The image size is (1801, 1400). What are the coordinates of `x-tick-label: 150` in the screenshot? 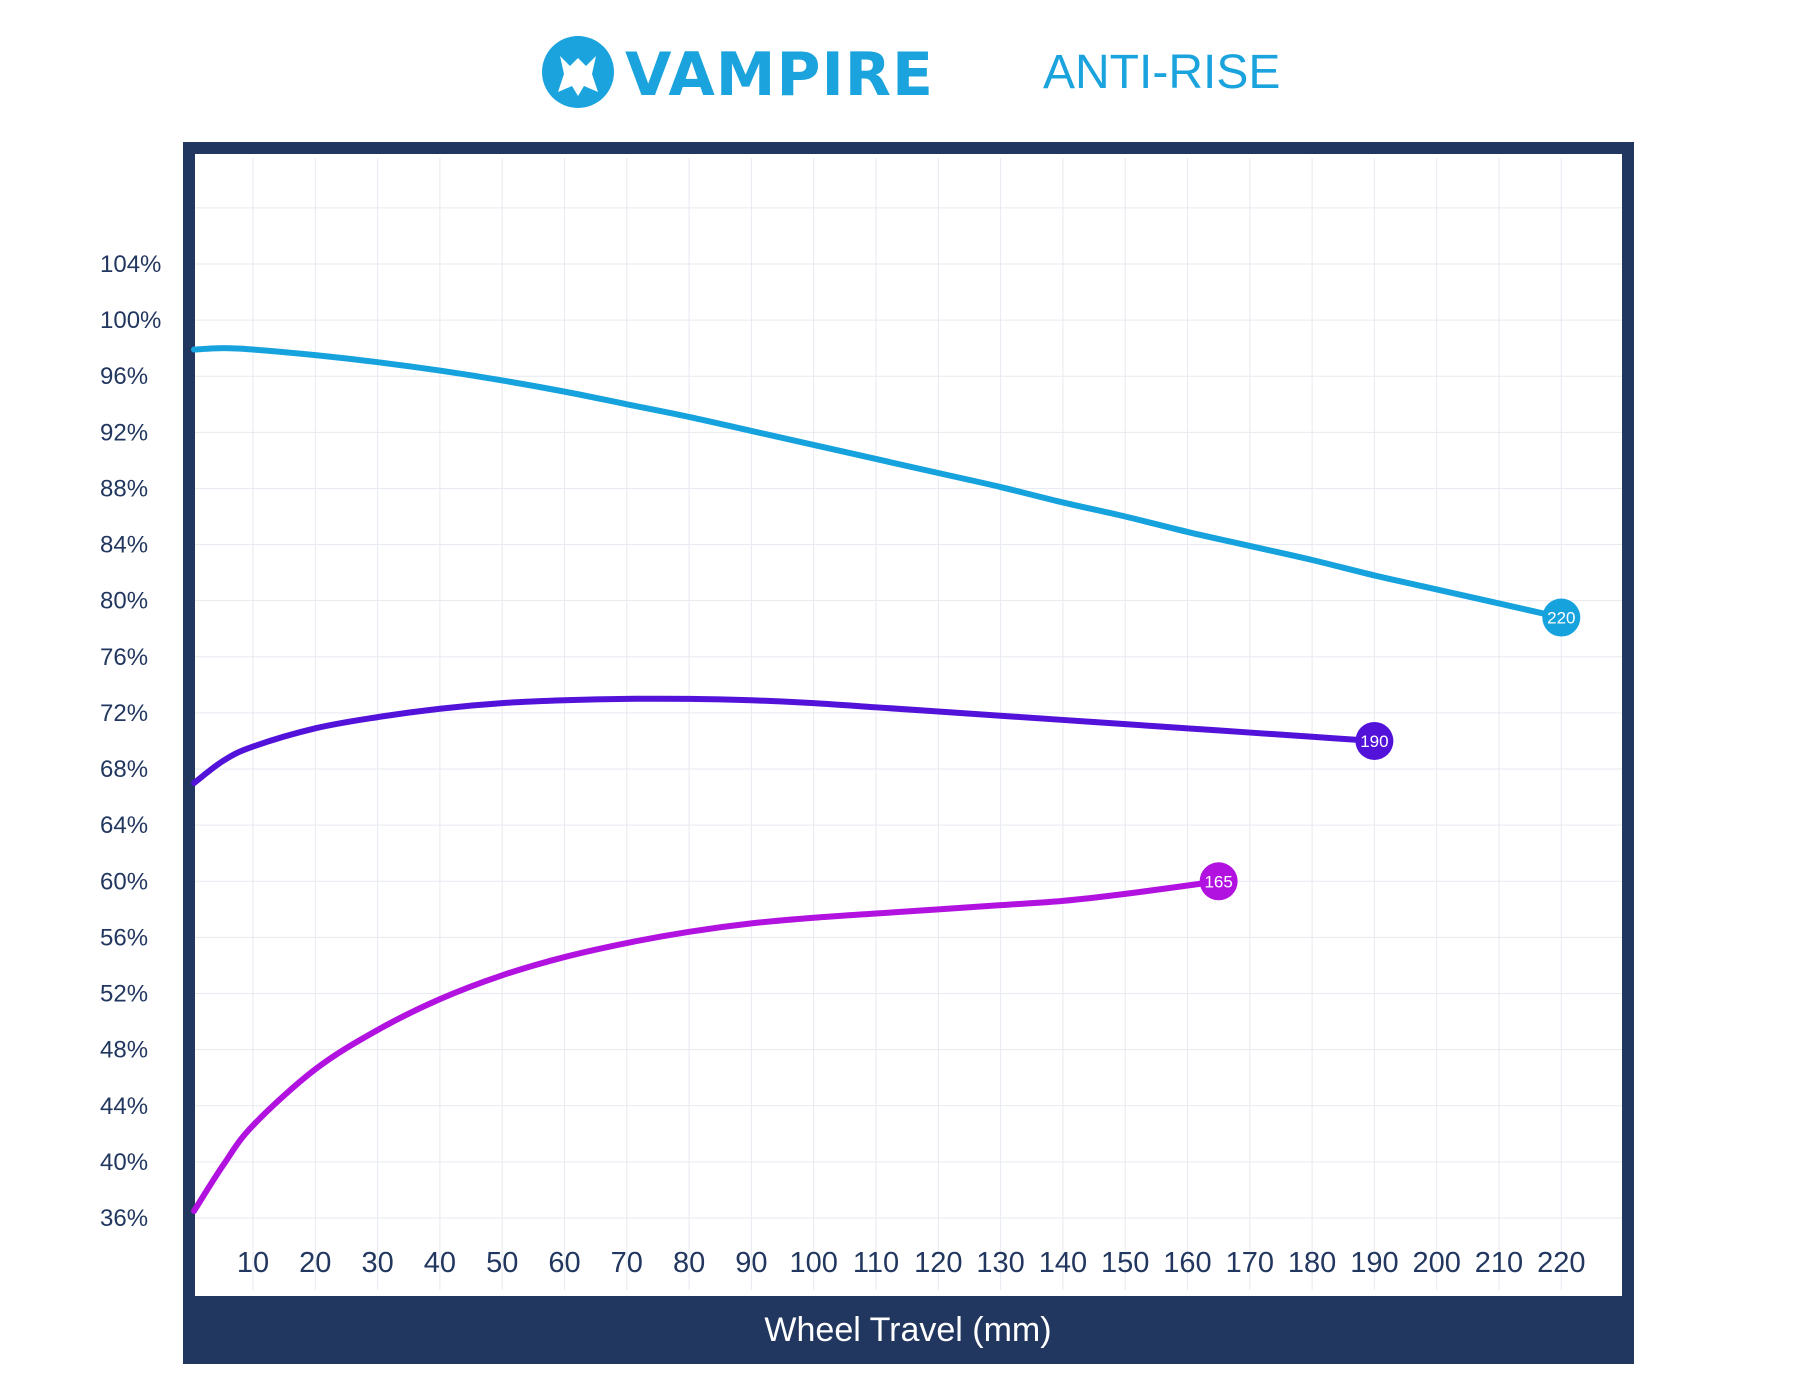 It's located at (1125, 1263).